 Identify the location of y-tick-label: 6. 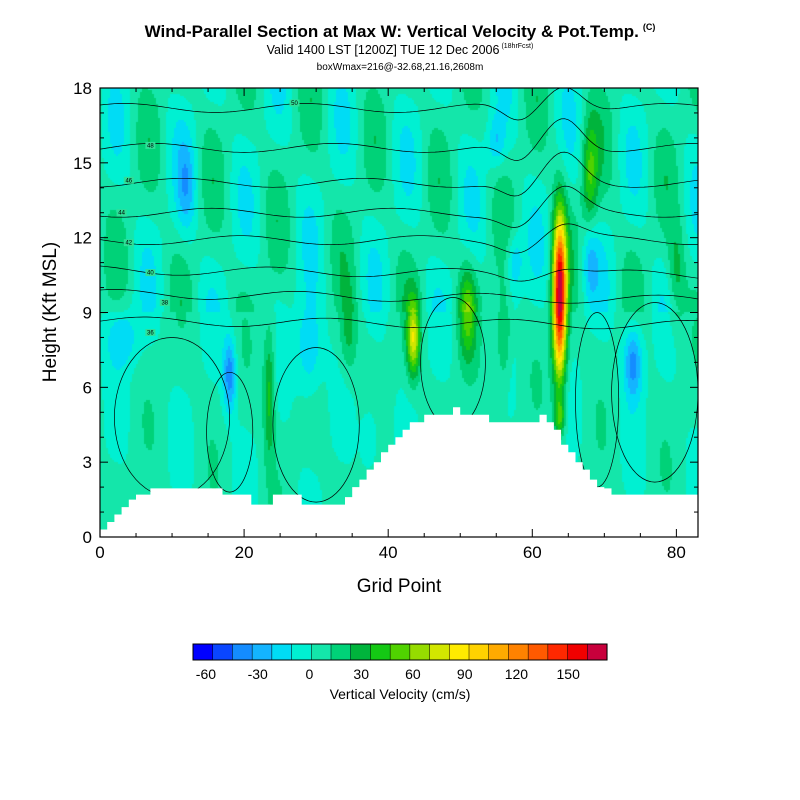
(87, 387).